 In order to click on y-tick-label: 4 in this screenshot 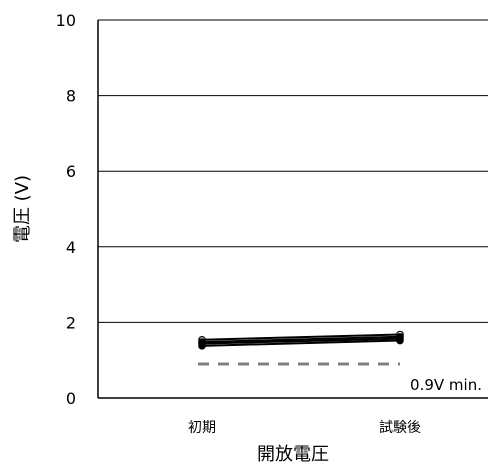, I will do `click(71, 247)`.